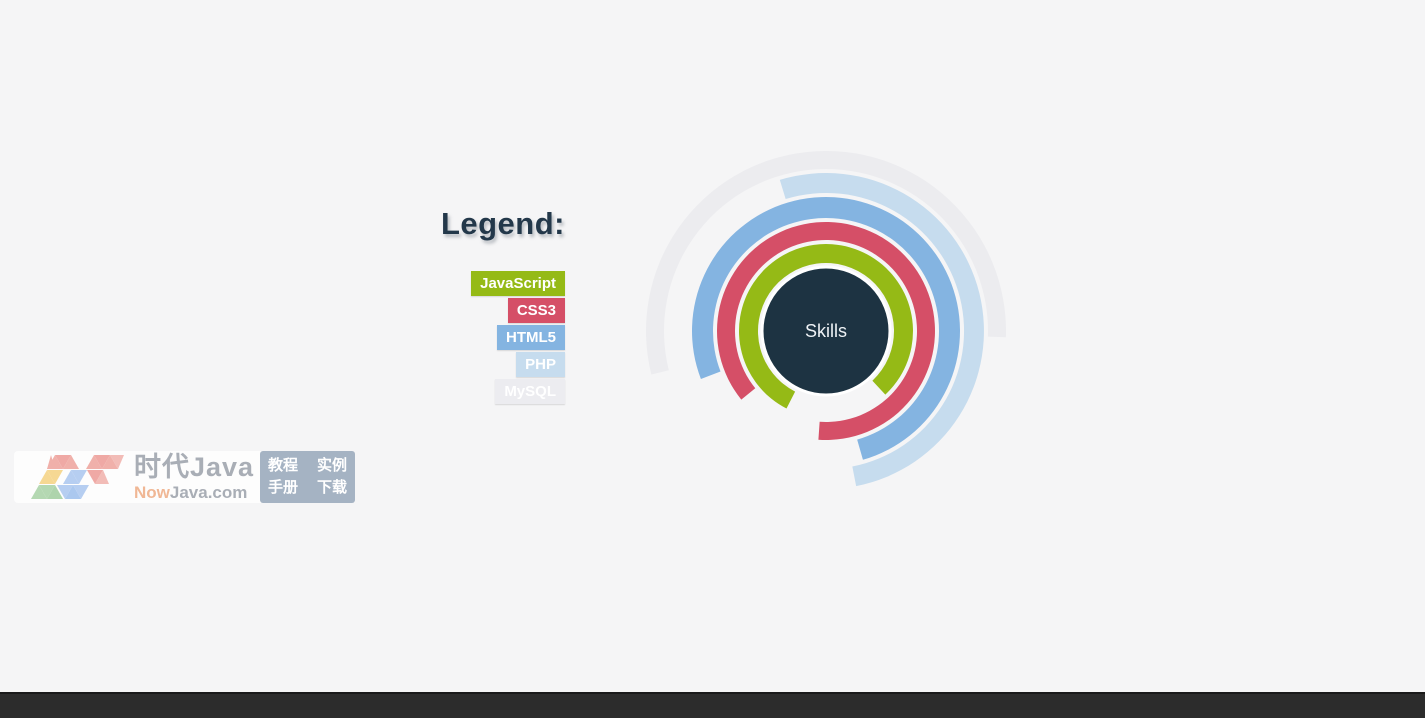 Image resolution: width=1425 pixels, height=718 pixels. Describe the element at coordinates (415, 364) in the screenshot. I see `legend-row: PHP` at that location.